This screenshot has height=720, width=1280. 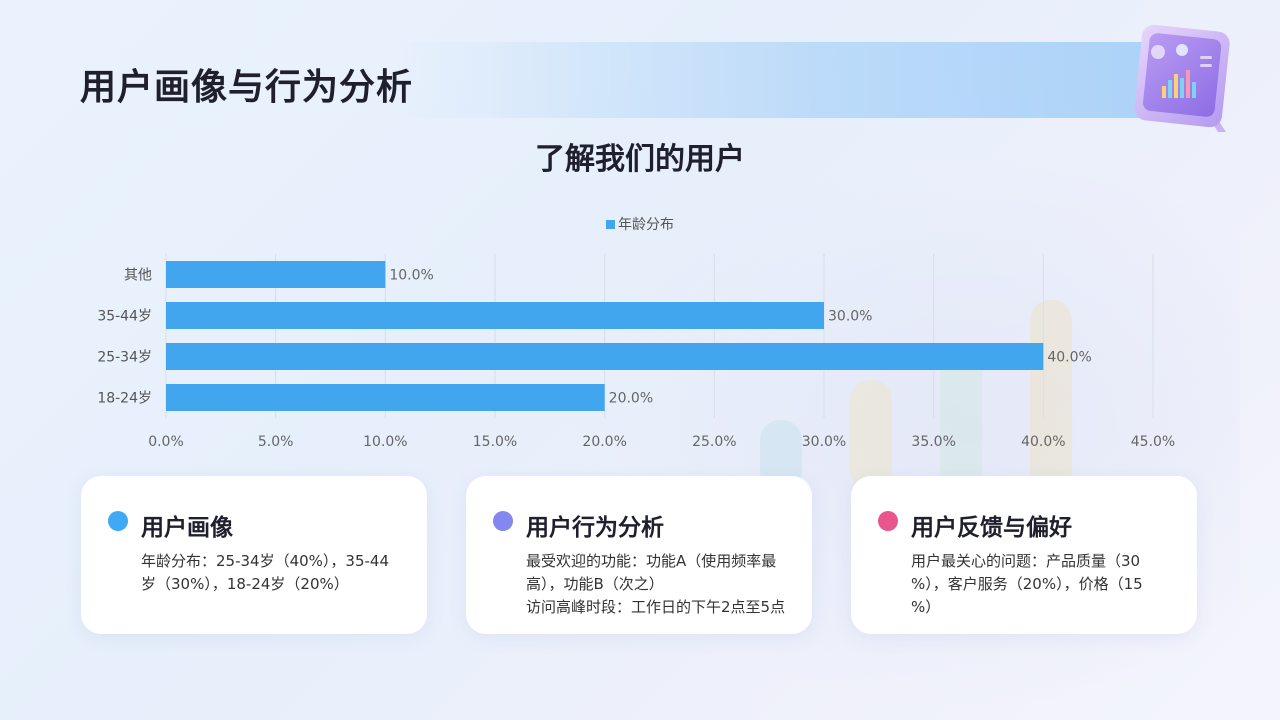 What do you see at coordinates (1043, 442) in the screenshot?
I see `x-tick-label: 40.0%` at bounding box center [1043, 442].